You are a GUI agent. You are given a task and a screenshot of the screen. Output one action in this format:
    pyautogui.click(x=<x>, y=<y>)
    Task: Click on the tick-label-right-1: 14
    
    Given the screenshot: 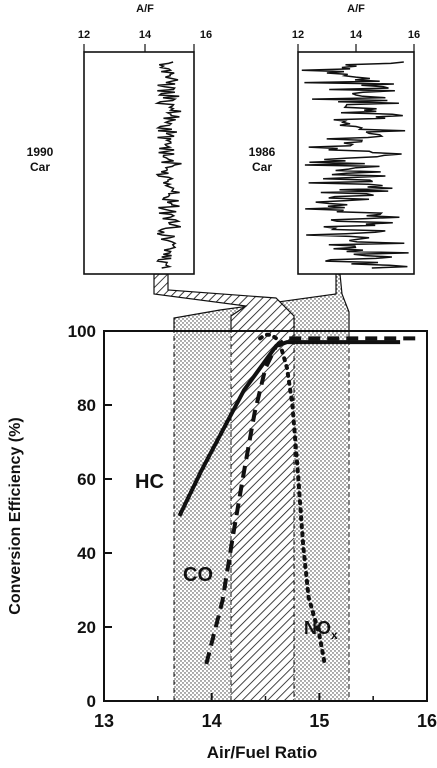 What is the action you would take?
    pyautogui.click(x=356, y=35)
    